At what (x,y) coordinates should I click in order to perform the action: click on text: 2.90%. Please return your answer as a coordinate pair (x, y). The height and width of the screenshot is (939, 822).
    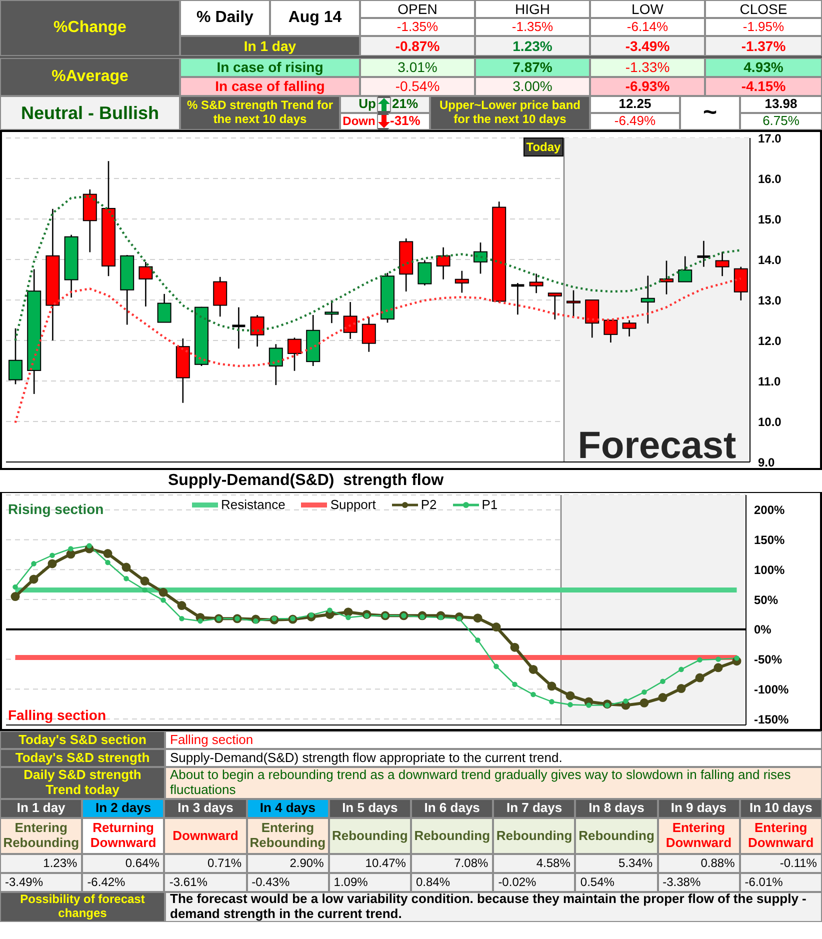
    Looking at the image, I should click on (307, 863).